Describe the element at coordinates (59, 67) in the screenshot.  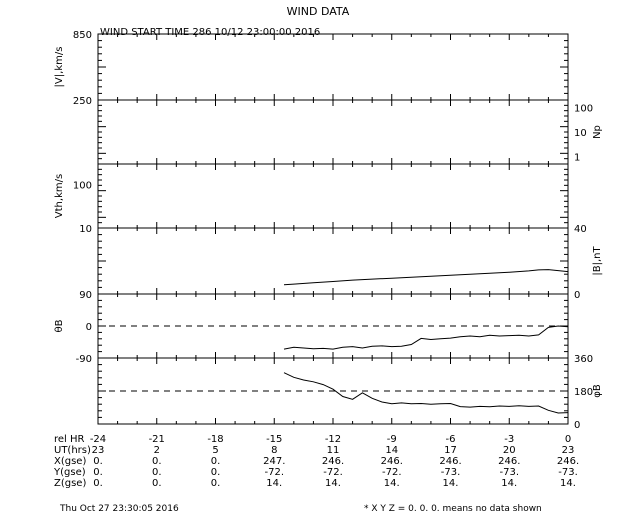
I see `y-axis-label: |V|,km/s` at that location.